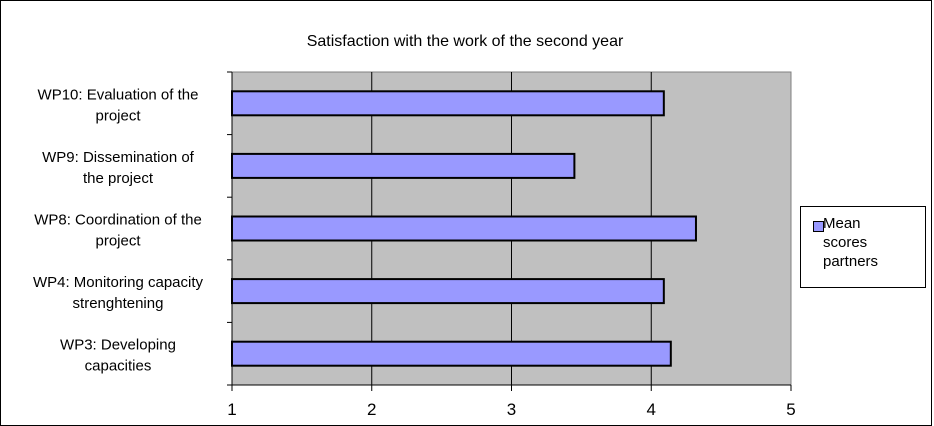 The image size is (934, 426). Describe the element at coordinates (790, 409) in the screenshot. I see `x-tick-label: 5` at that location.